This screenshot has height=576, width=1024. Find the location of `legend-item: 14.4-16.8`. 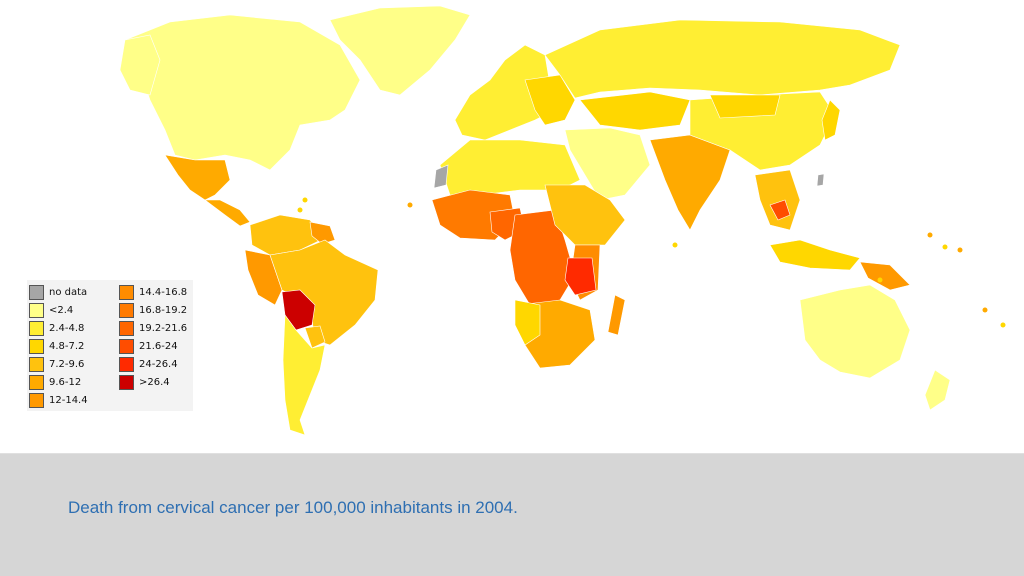

legend-item: 14.4-16.8 is located at coordinates (153, 292).